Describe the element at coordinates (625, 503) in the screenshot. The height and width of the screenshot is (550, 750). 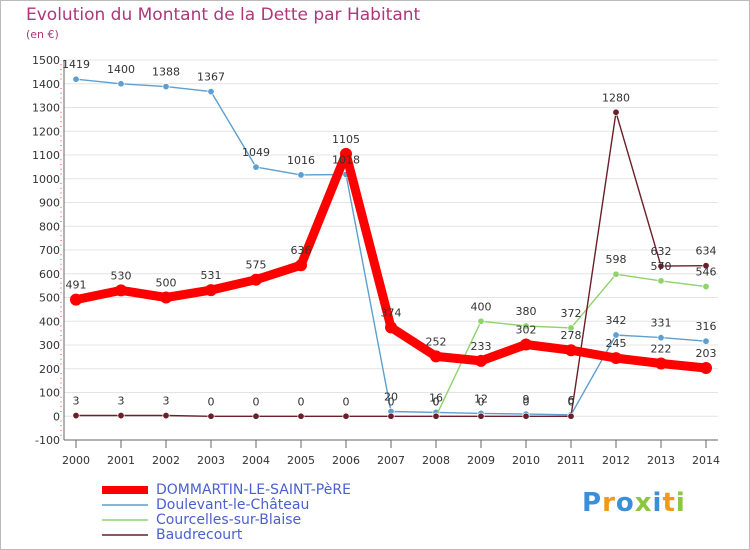
I see `logo-letter: o` at that location.